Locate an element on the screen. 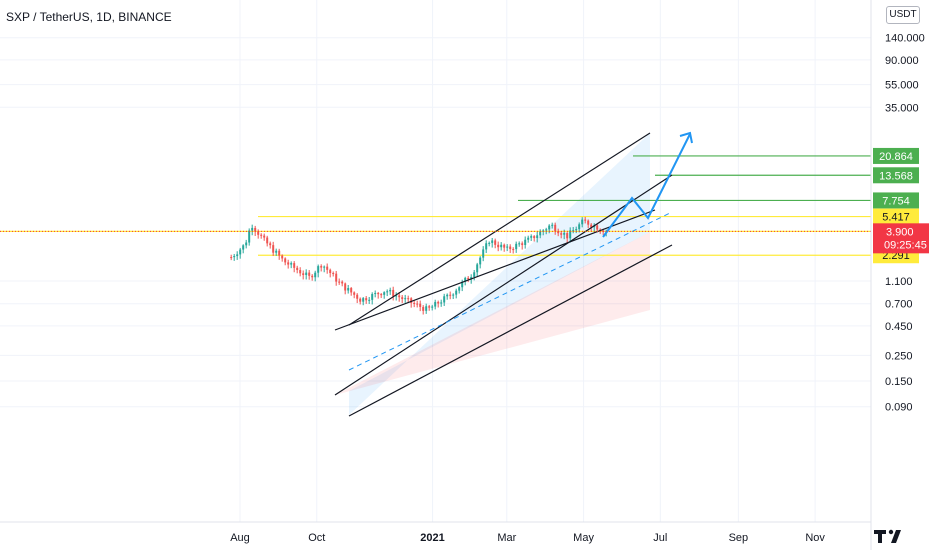 This screenshot has height=550, width=932. channel-median-dashed is located at coordinates (510, 291).